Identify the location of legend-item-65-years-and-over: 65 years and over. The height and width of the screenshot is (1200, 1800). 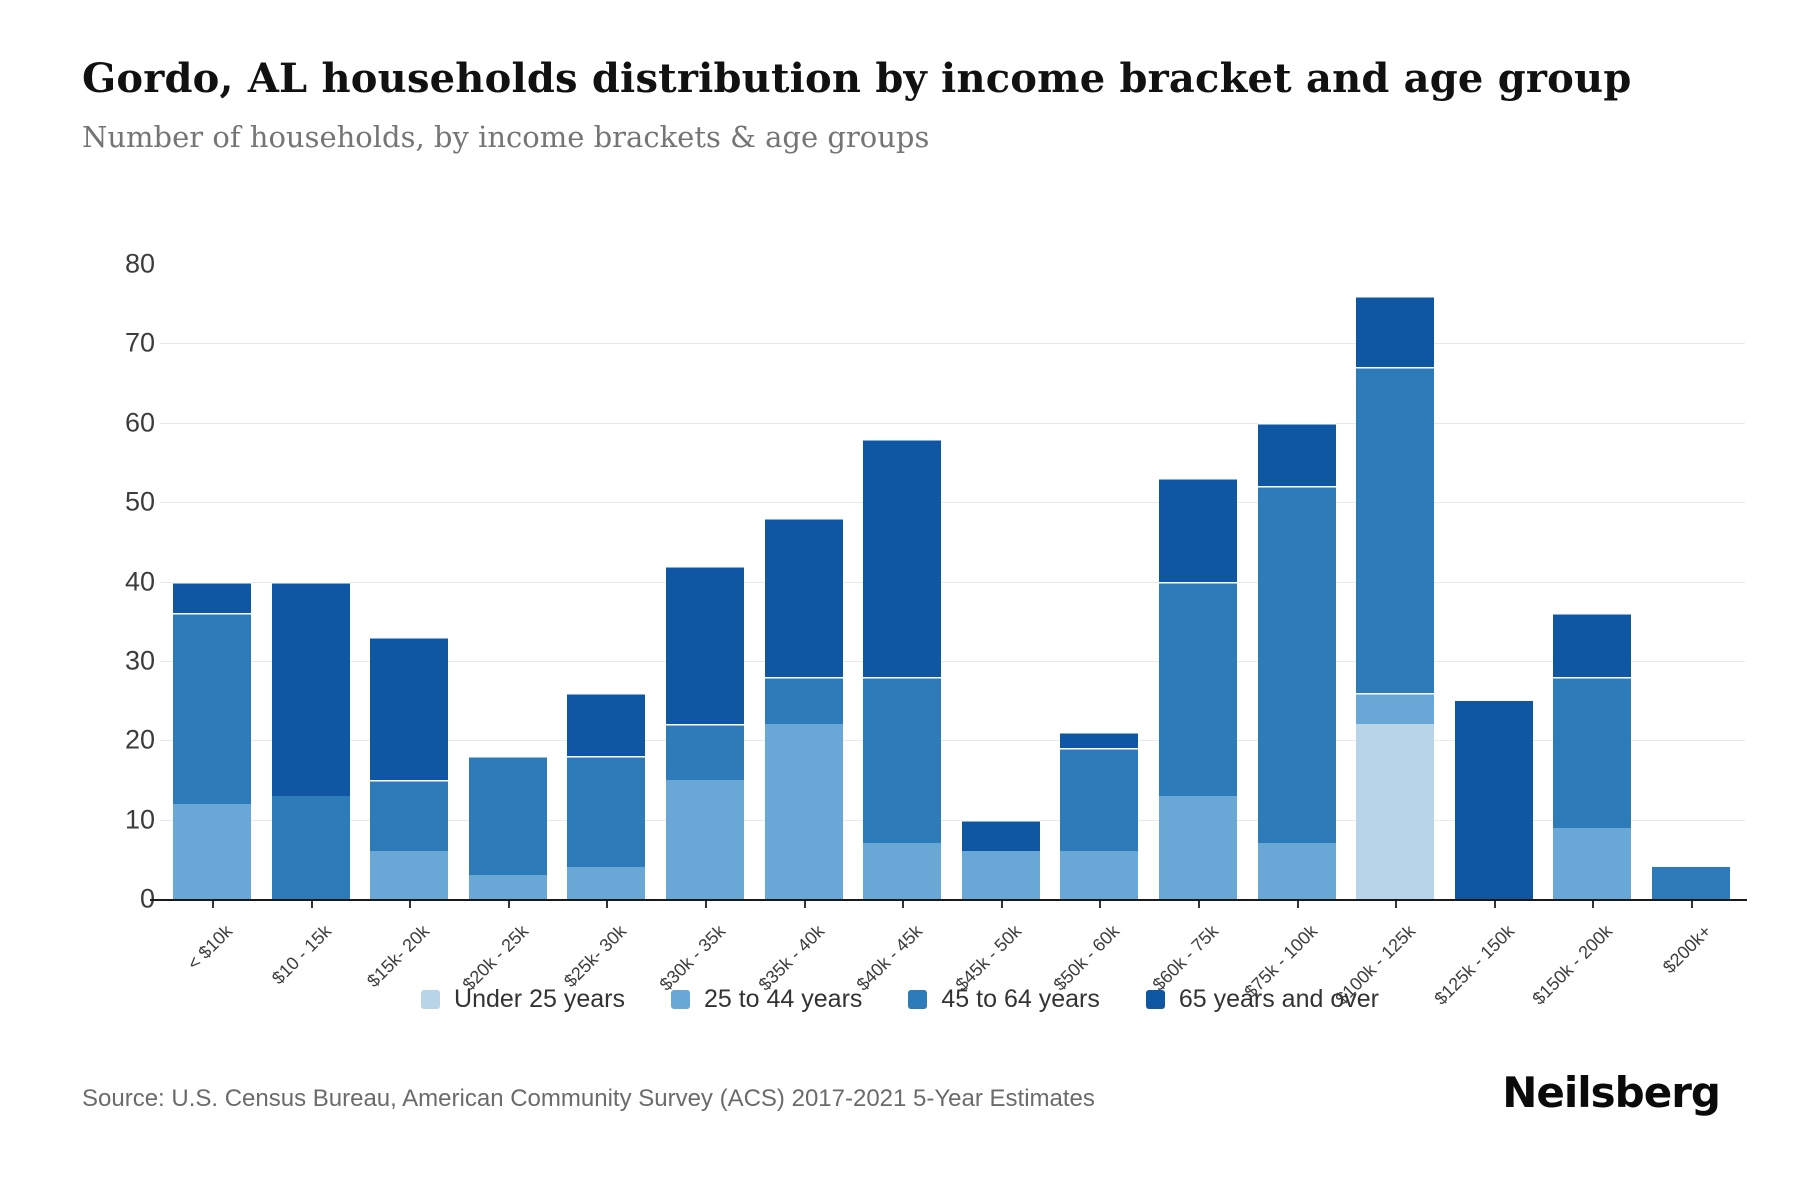
(1262, 999).